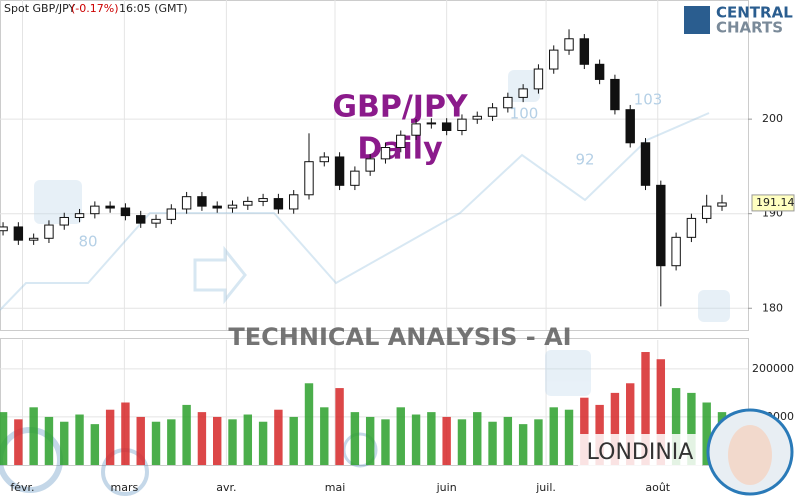 The width and height of the screenshot is (800, 500). I want to click on logo-top: CENTRAL, so click(754, 13).